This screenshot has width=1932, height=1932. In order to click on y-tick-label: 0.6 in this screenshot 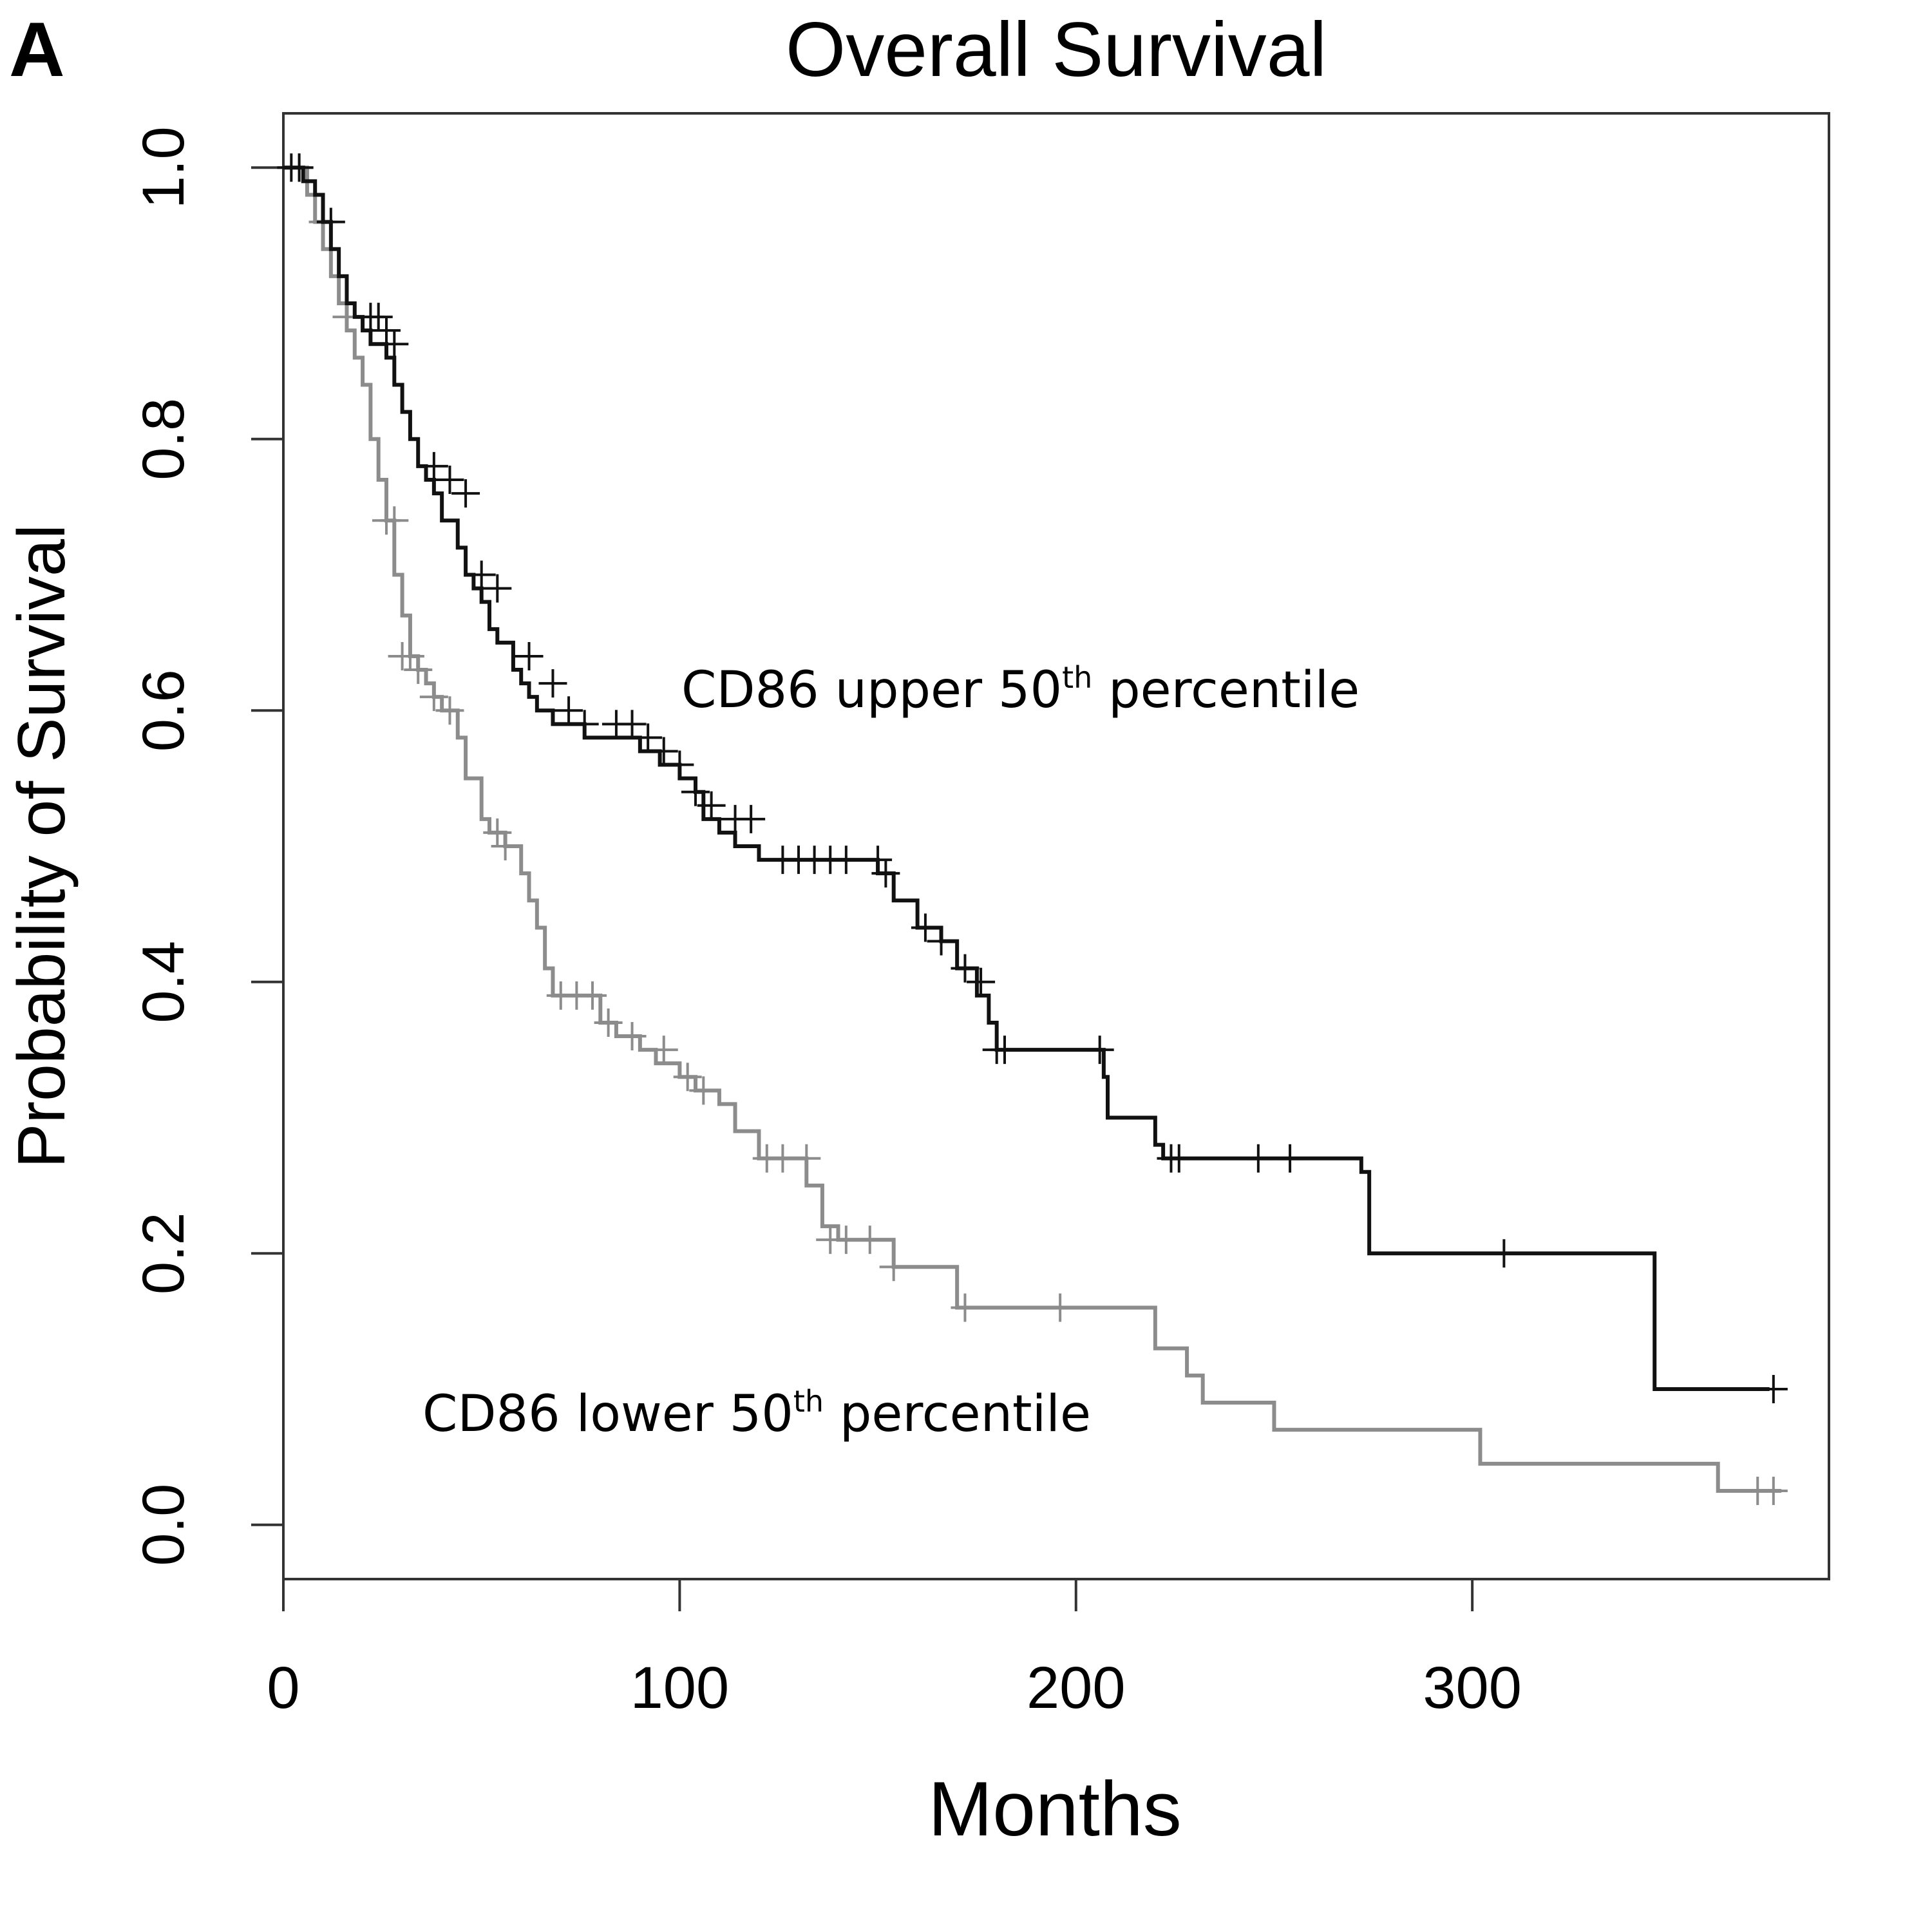, I will do `click(163, 711)`.